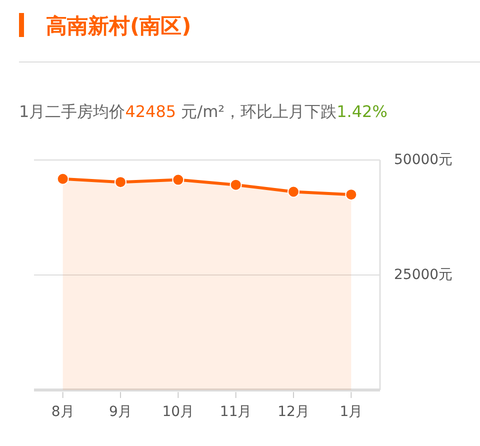  What do you see at coordinates (203, 111) in the screenshot?
I see `chart-subtitle: 1月二手房均价42485 元/m²，环比上月下跌1.42%` at bounding box center [203, 111].